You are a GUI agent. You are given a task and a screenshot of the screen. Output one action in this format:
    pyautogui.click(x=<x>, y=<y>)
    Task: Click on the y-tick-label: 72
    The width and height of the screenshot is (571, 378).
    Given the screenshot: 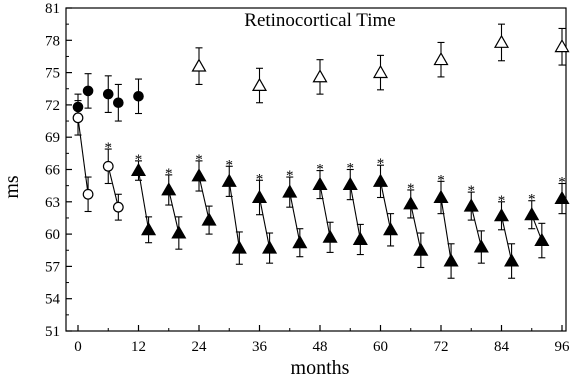 What is the action you would take?
    pyautogui.click(x=52, y=106)
    